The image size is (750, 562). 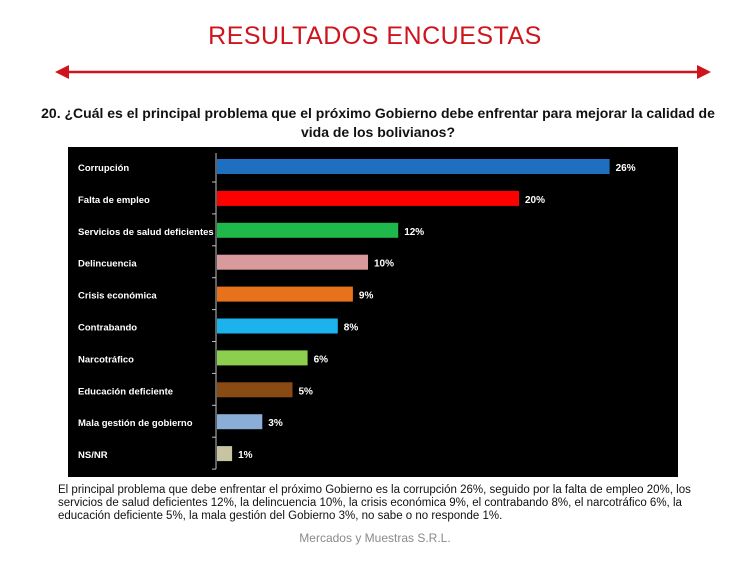 What do you see at coordinates (375, 538) in the screenshot?
I see `source-credit: Mercados y Muestras S.R.L.` at bounding box center [375, 538].